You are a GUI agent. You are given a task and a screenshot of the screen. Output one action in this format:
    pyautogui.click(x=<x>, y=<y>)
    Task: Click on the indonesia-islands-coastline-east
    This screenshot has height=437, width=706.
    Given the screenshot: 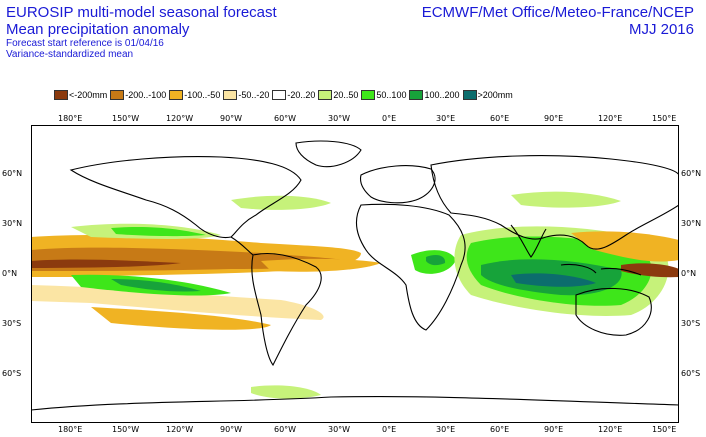 What is the action you would take?
    pyautogui.click(x=621, y=271)
    